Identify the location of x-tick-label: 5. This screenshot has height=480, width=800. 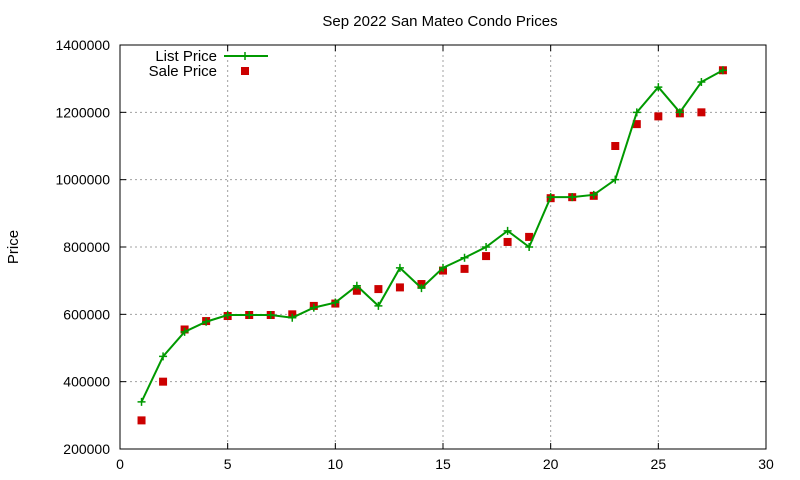
(228, 464).